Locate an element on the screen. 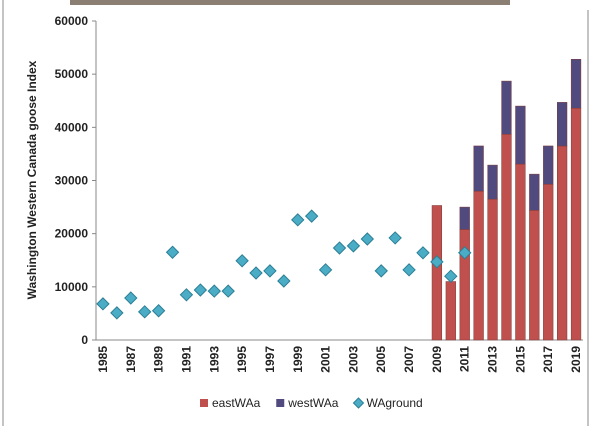 The height and width of the screenshot is (426, 592). x-tick-label: 1991 is located at coordinates (186, 359).